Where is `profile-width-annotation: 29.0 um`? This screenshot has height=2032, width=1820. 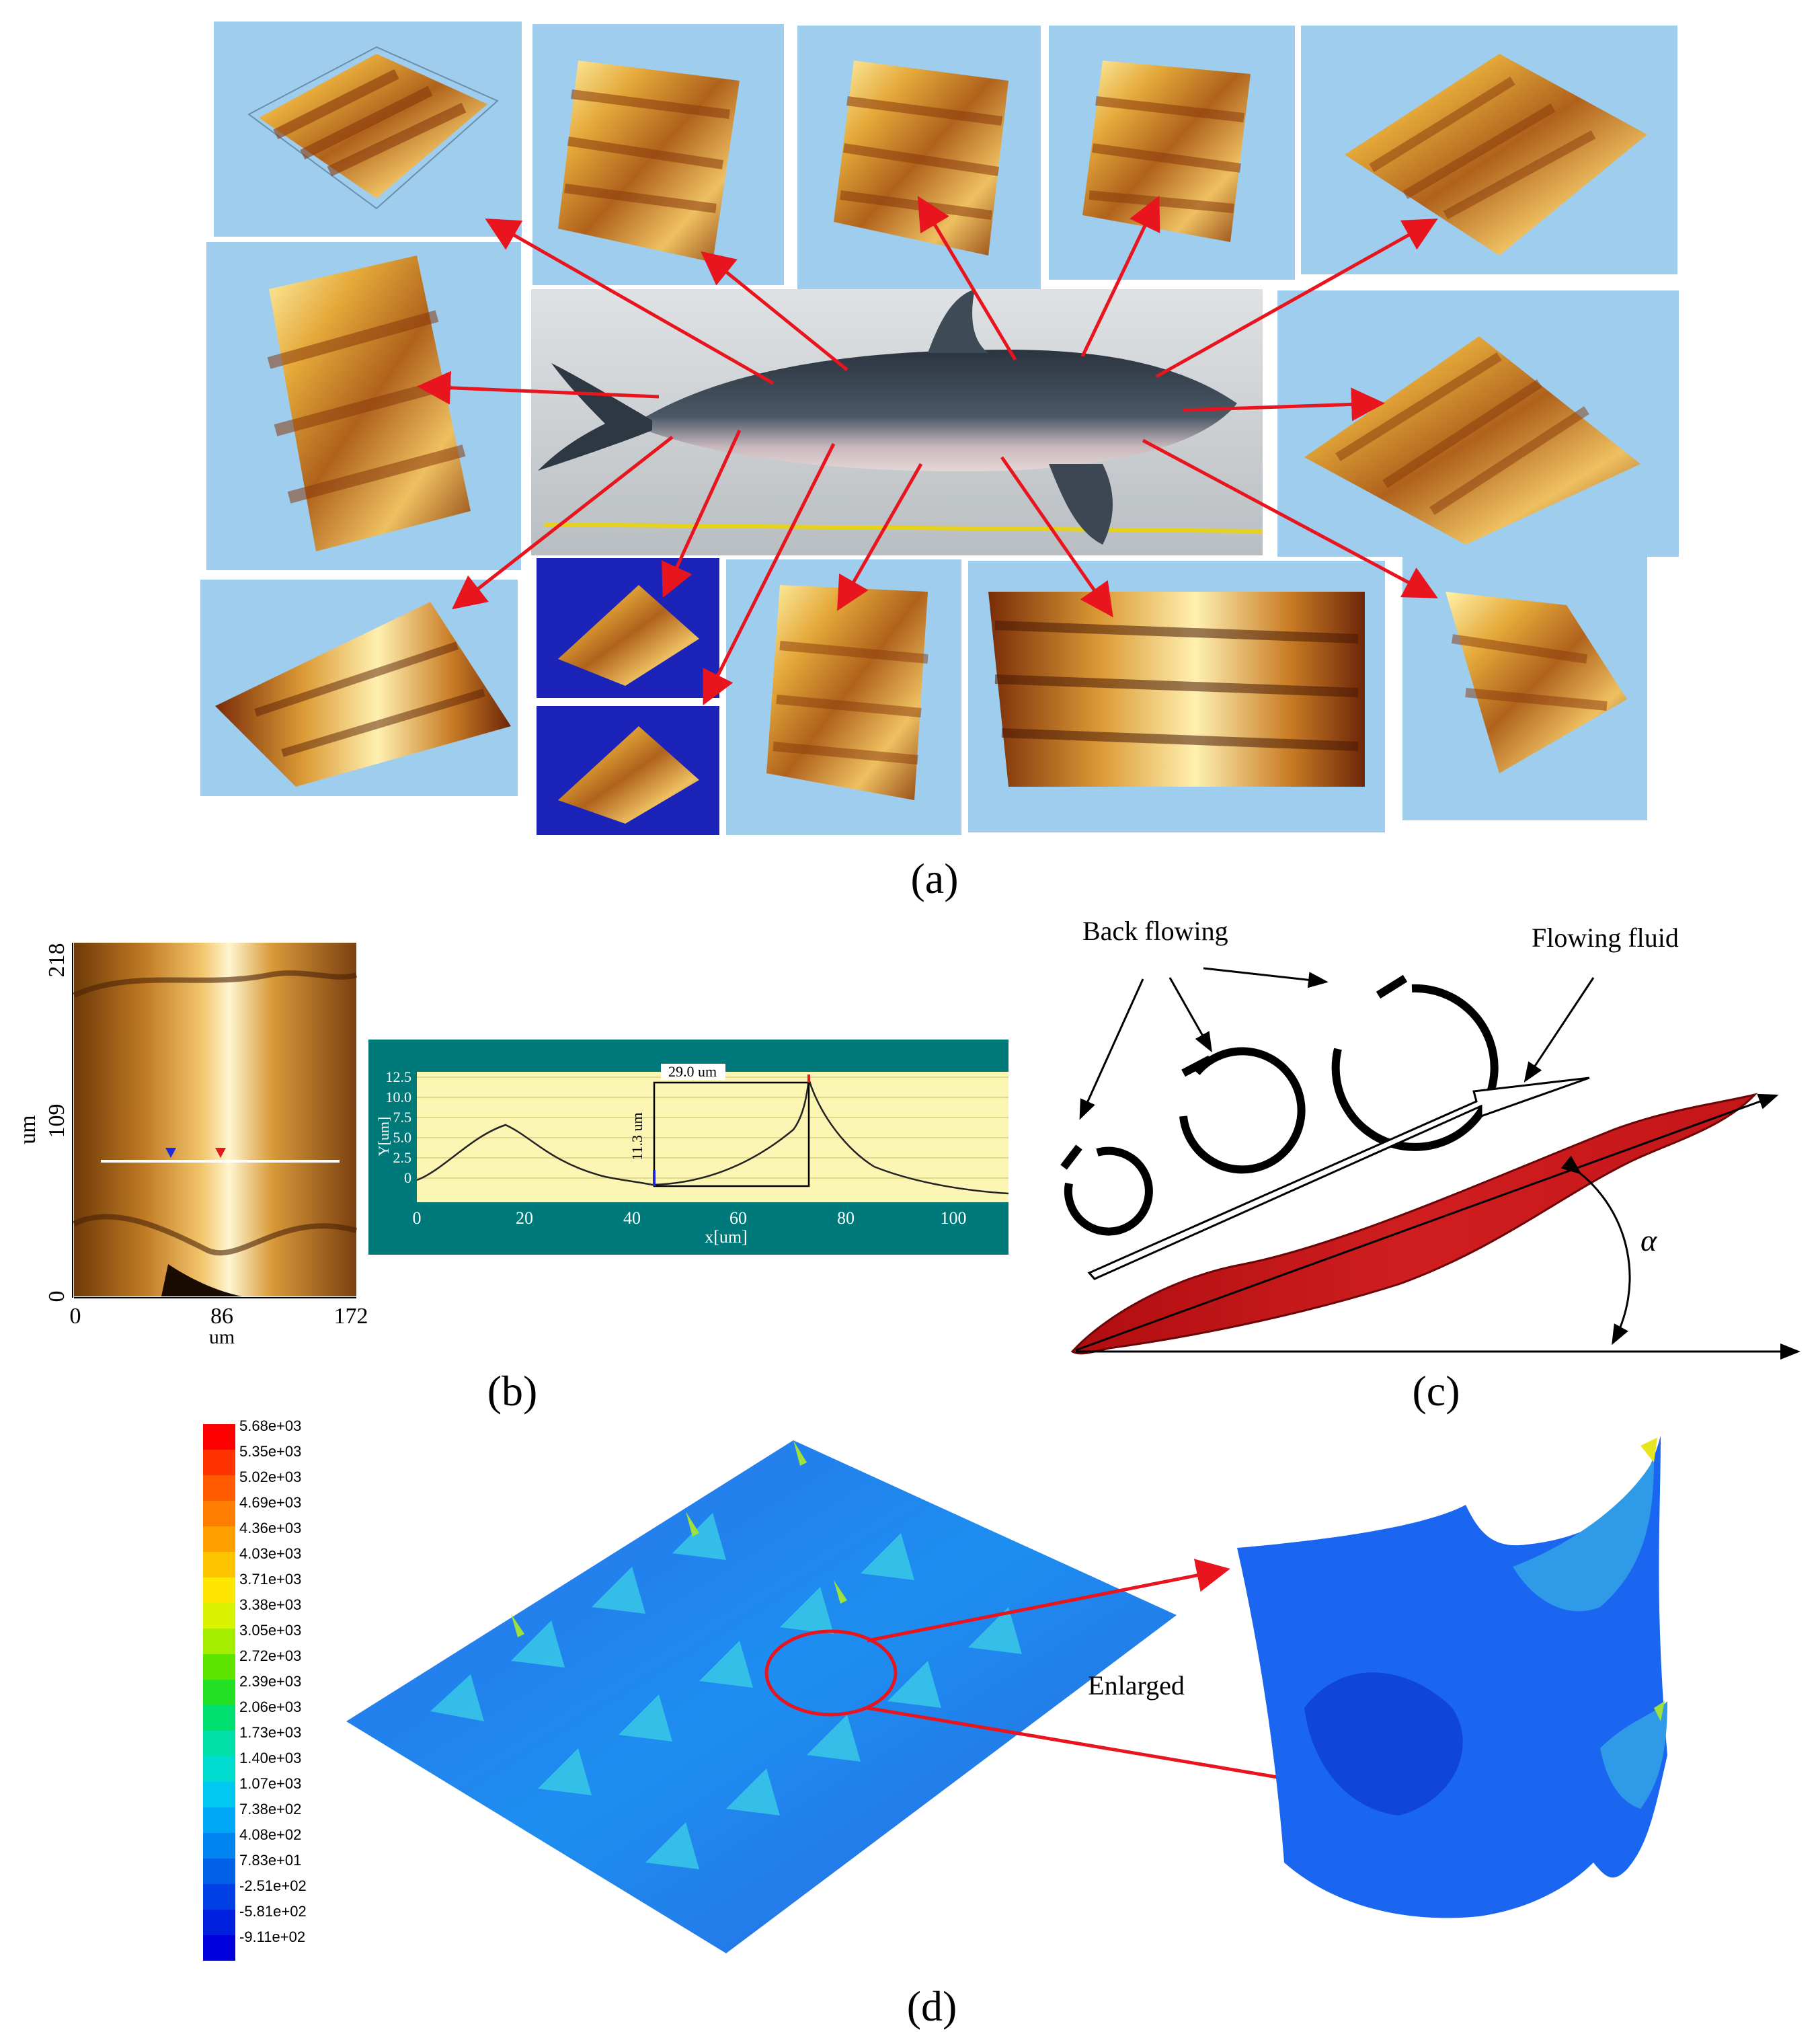
profile-width-annotation: 29.0 um is located at coordinates (692, 1071).